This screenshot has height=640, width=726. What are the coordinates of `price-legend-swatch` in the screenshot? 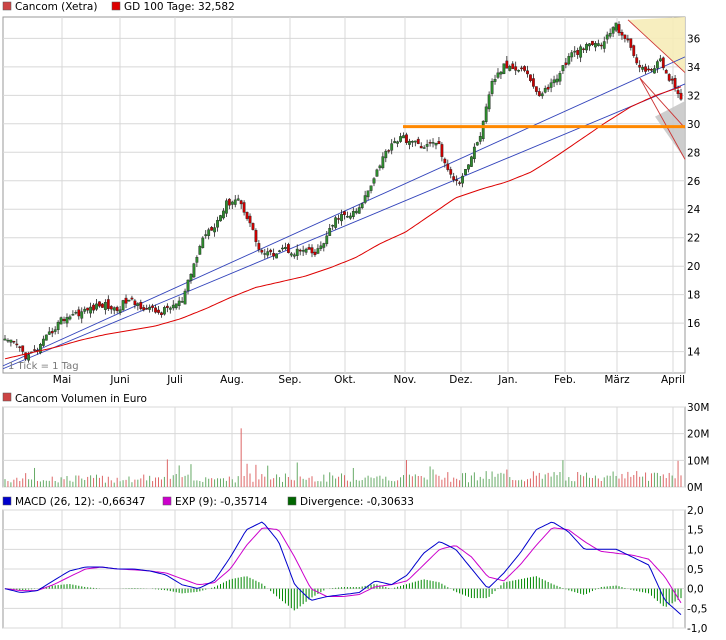 It's located at (7, 6).